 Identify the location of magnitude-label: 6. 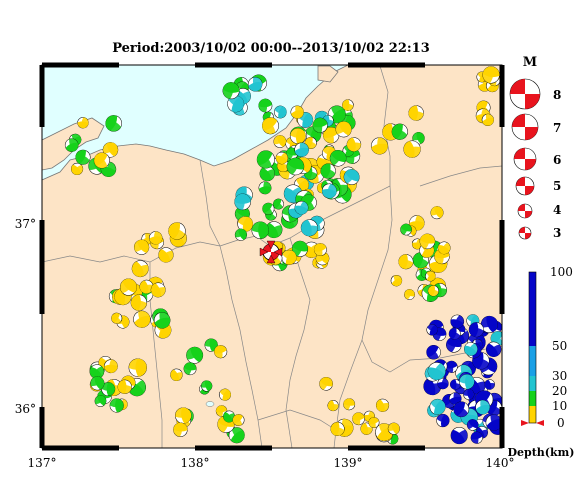
(557, 160).